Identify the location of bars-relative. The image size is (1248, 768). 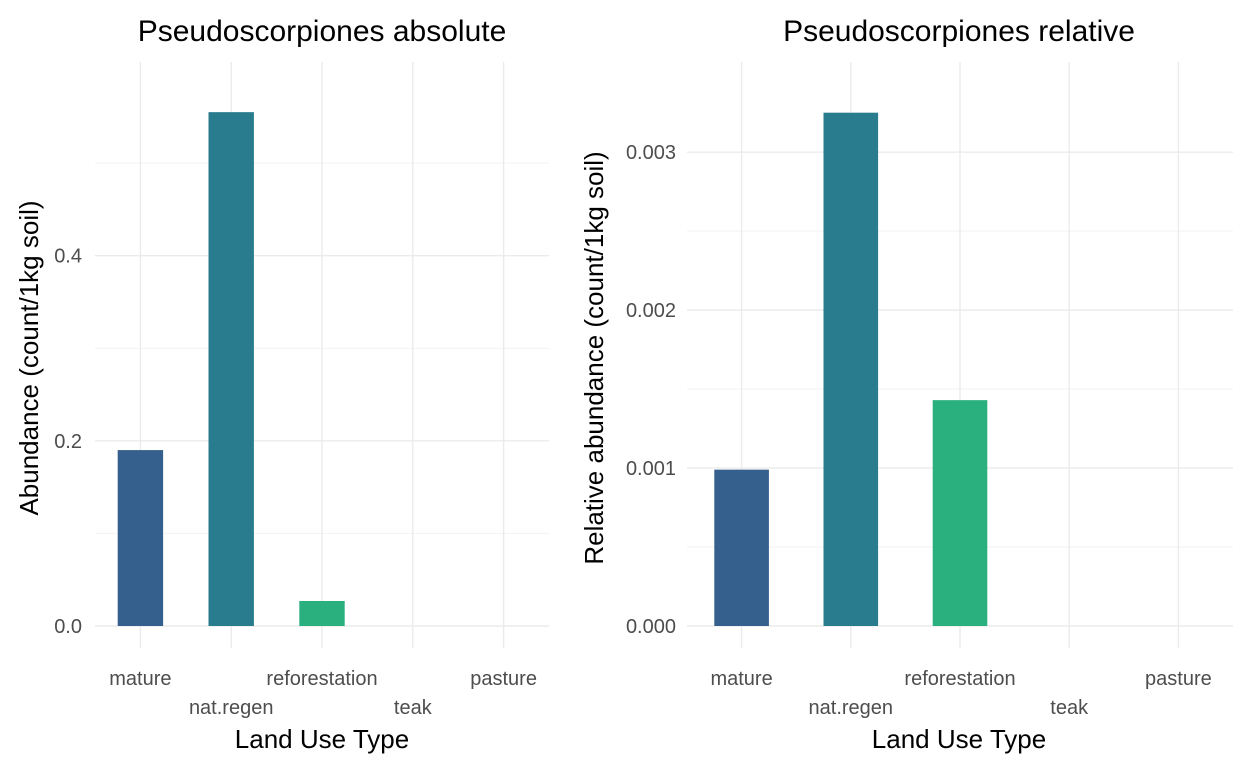
(851, 369).